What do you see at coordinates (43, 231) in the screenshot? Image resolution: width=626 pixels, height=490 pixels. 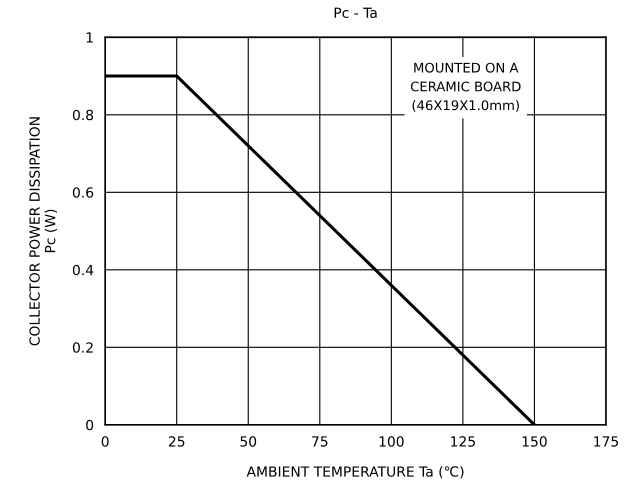 I see `y-axis-title: COLLECTOR POWER DISSIPATION Pc (W)` at bounding box center [43, 231].